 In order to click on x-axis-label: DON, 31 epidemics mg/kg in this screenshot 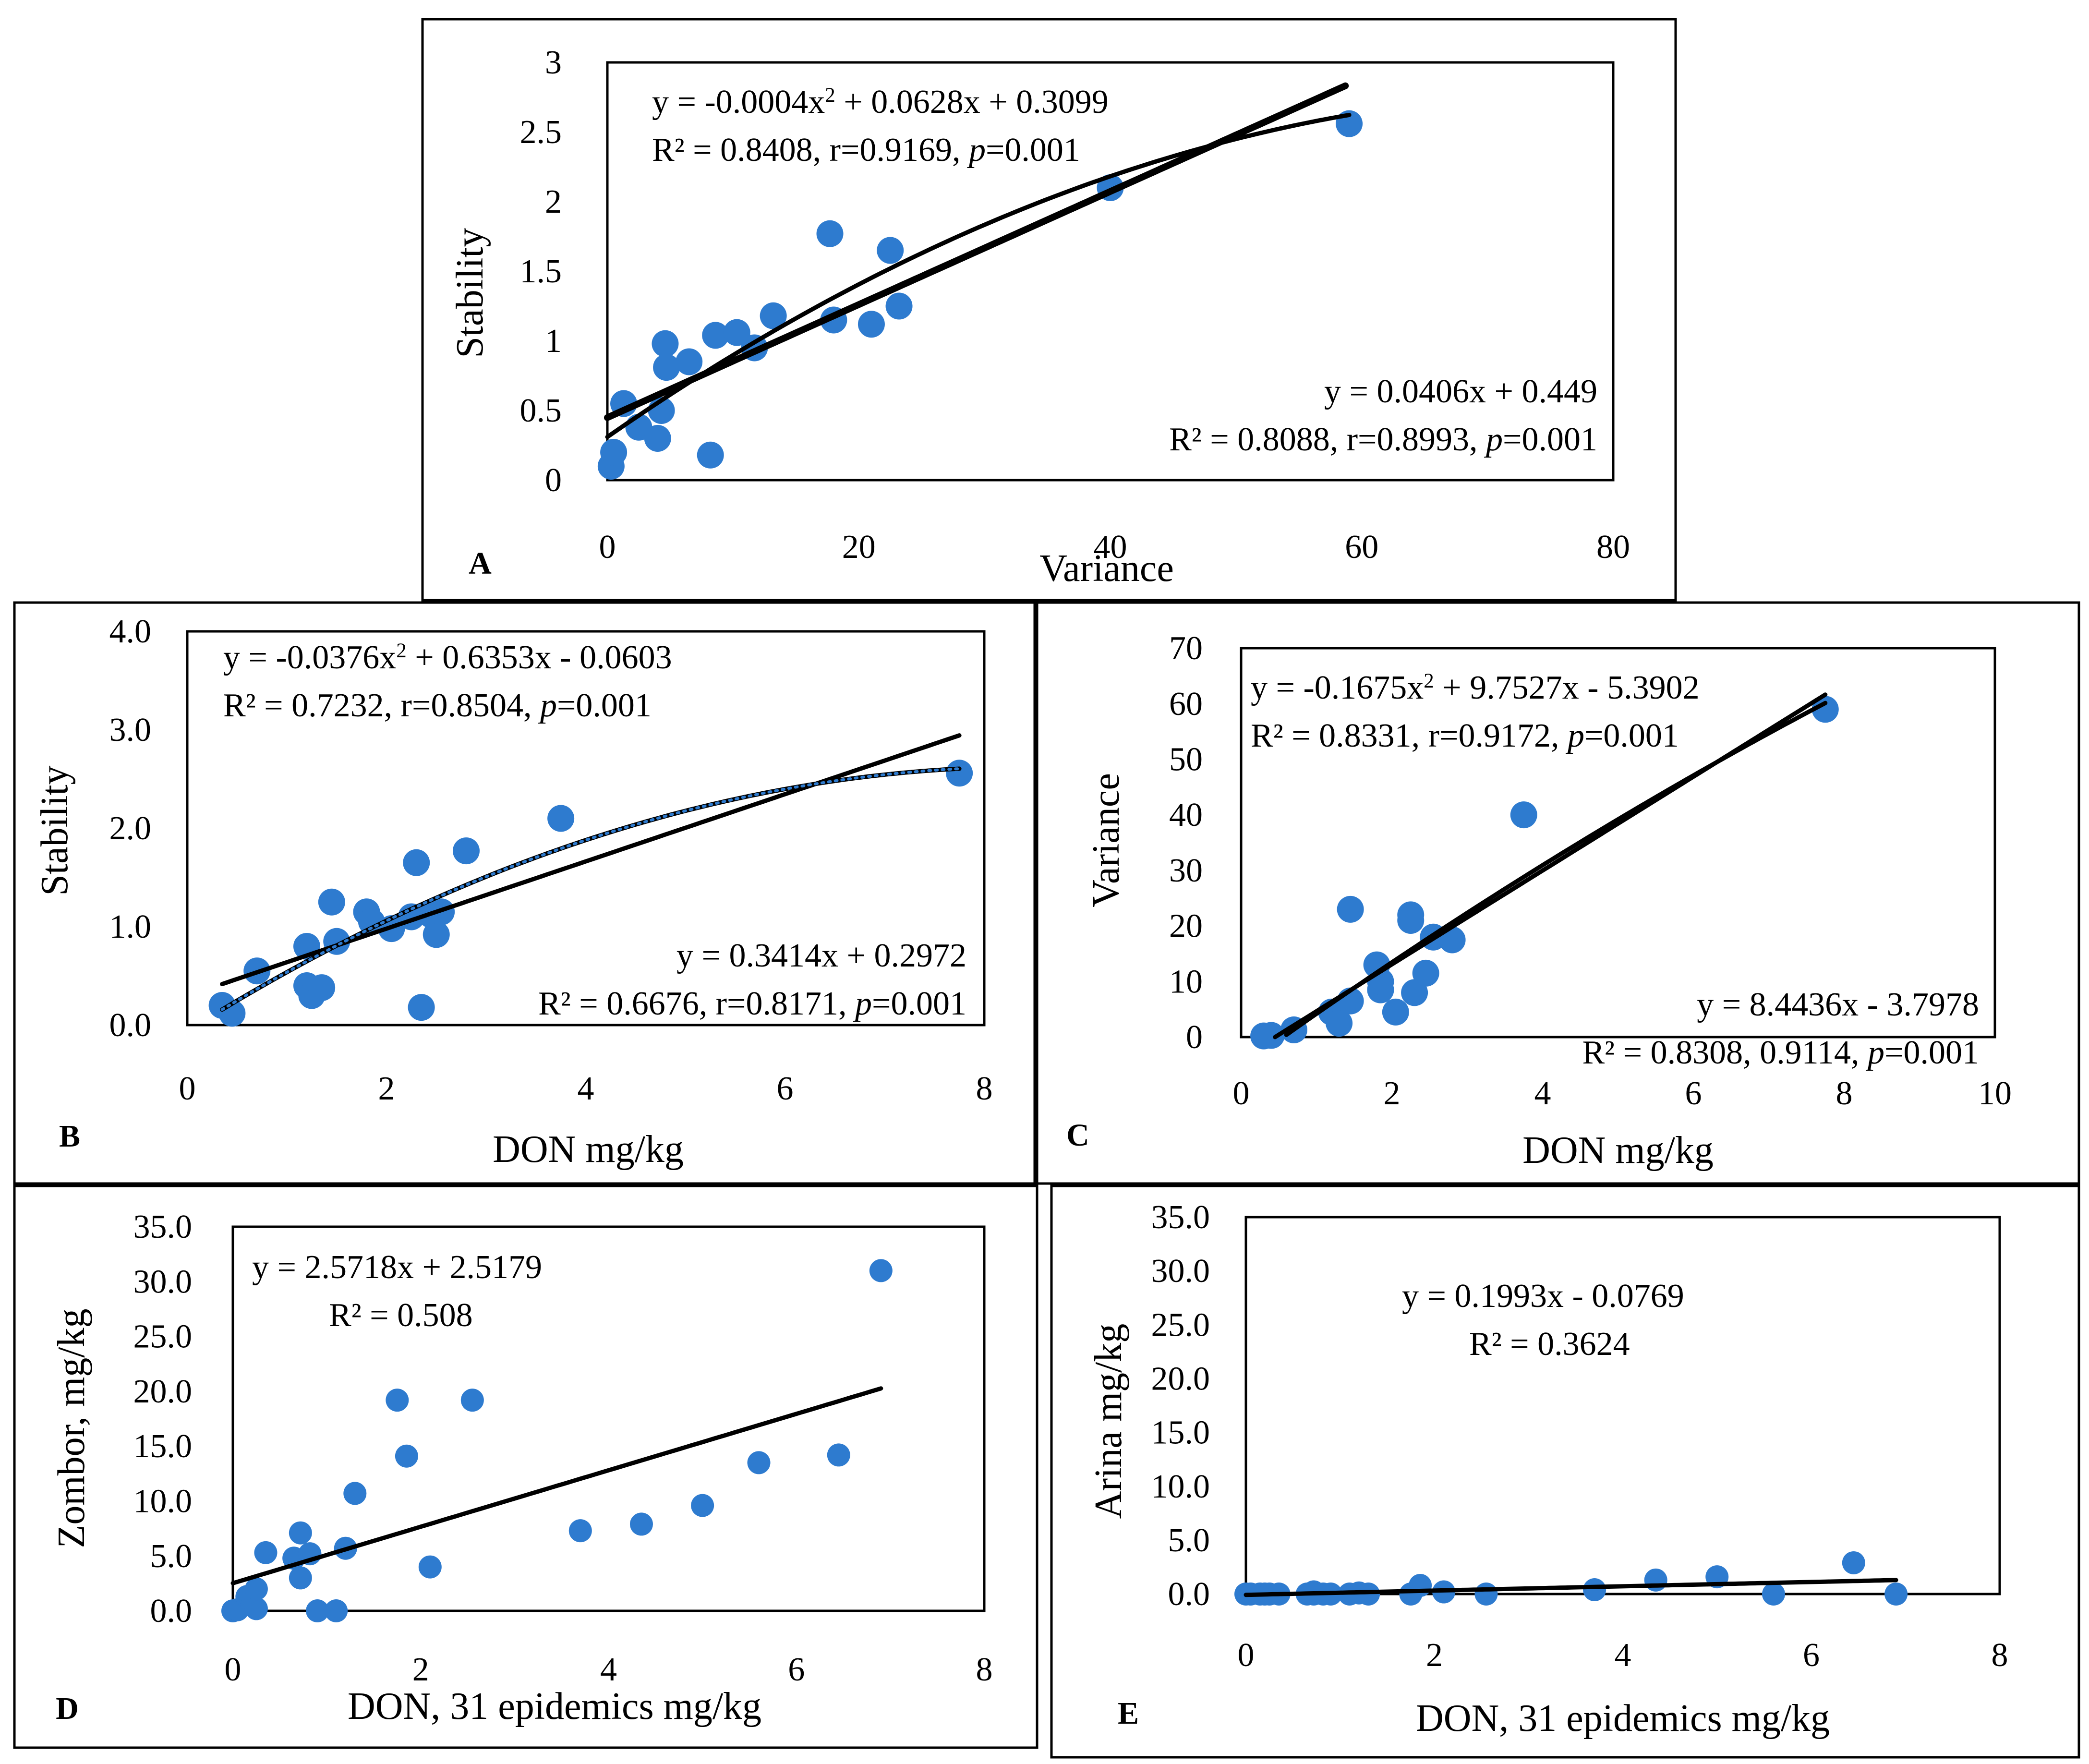, I will do `click(1623, 1718)`.